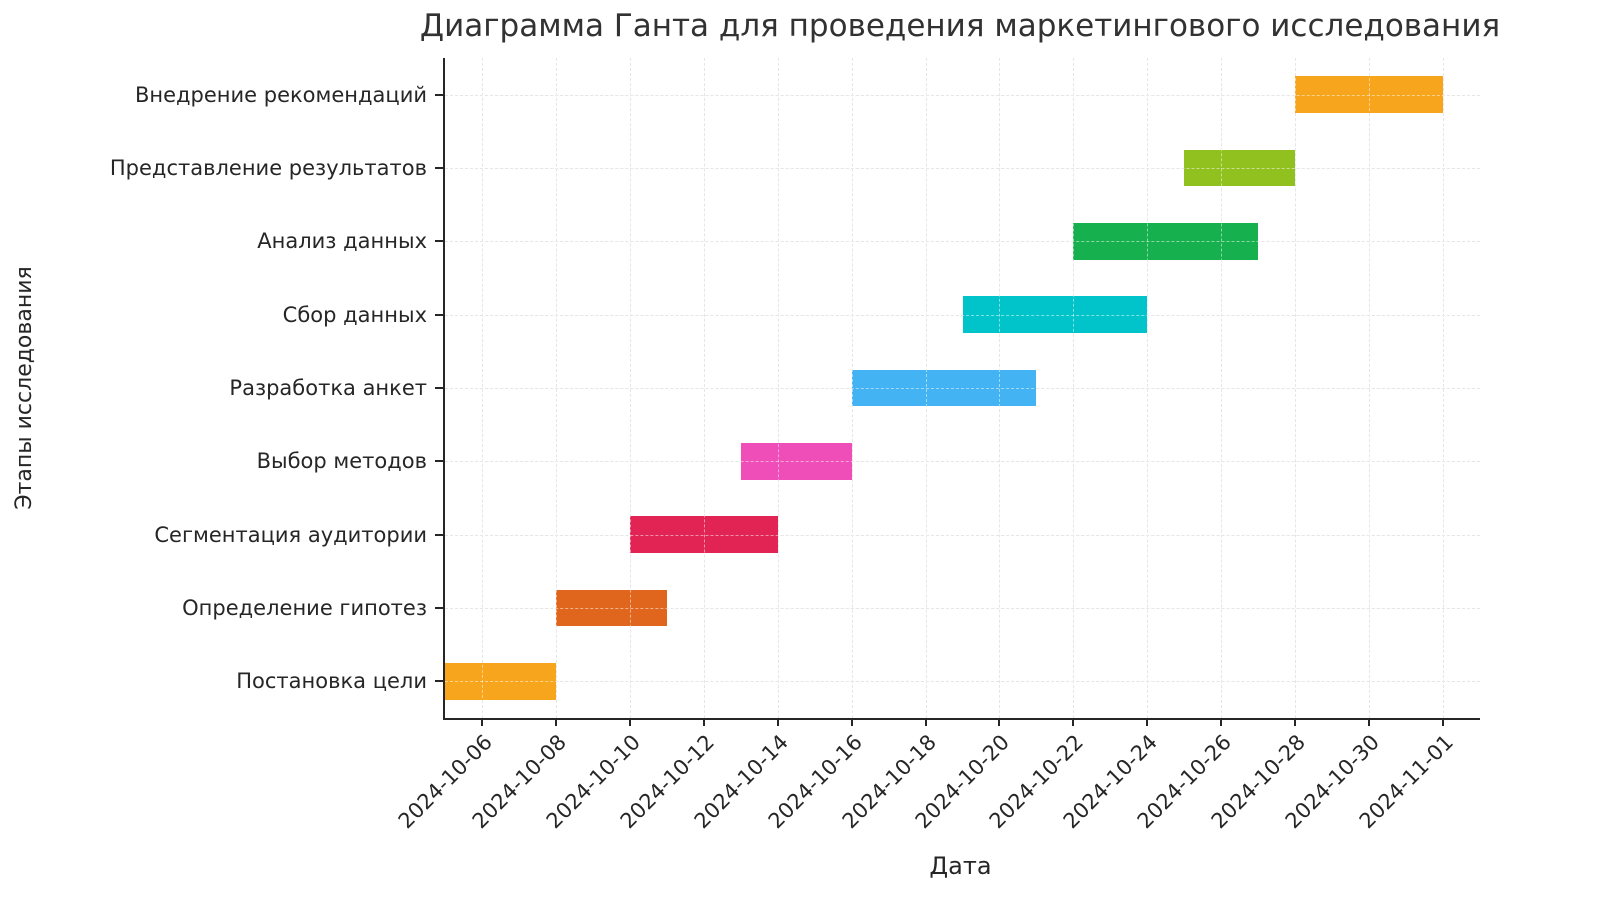 The image size is (1600, 916). What do you see at coordinates (960, 866) in the screenshot?
I see `x-axis-title: Дата` at bounding box center [960, 866].